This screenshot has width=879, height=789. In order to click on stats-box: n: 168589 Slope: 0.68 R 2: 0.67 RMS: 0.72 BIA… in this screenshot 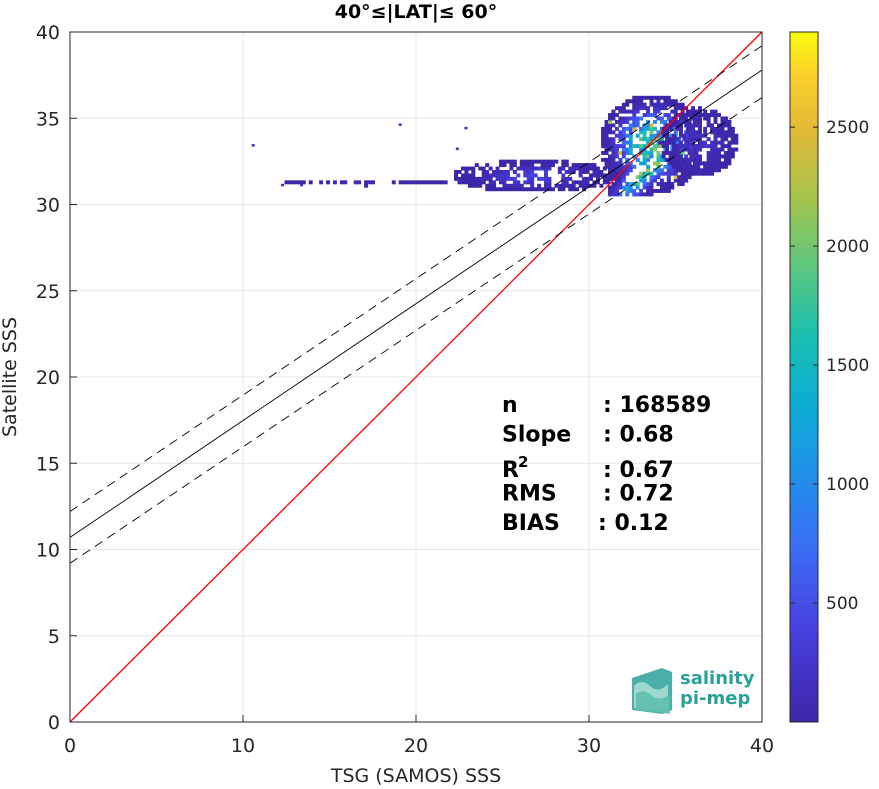, I will do `click(606, 464)`.